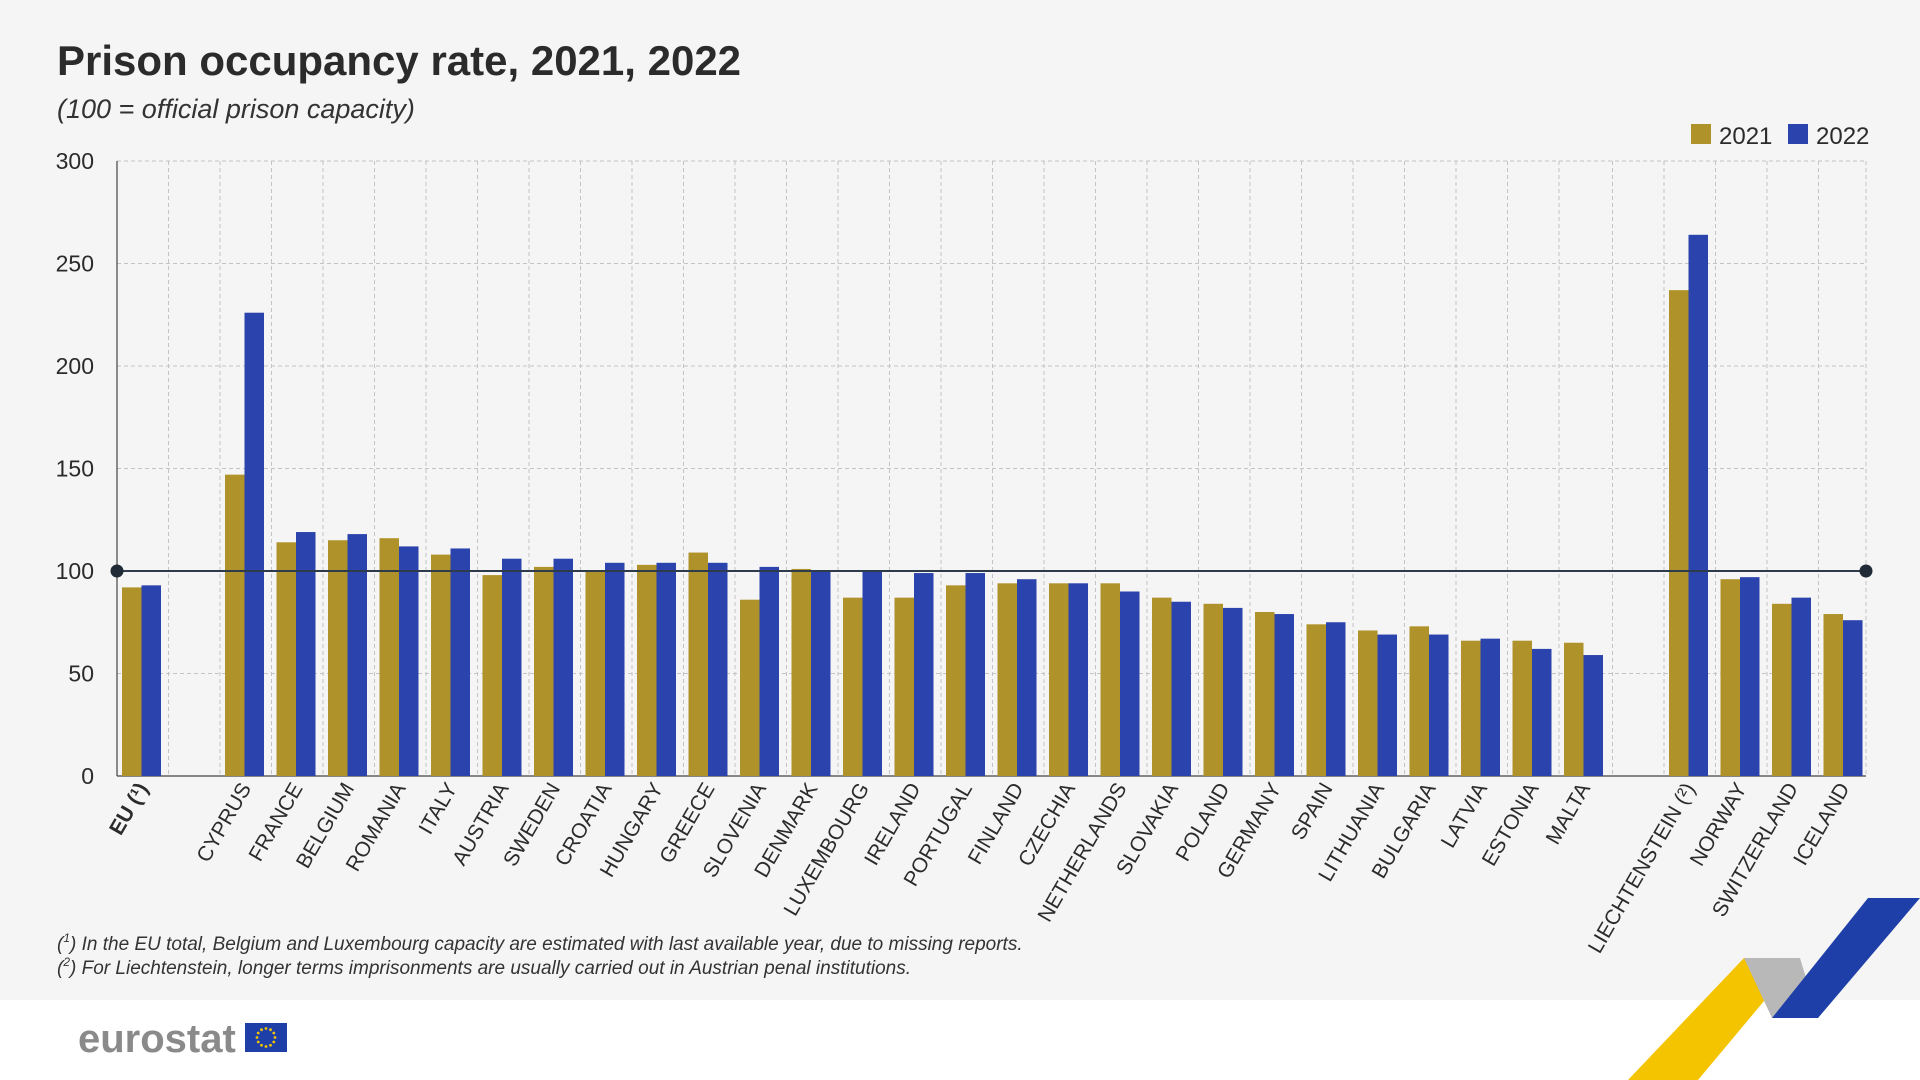  What do you see at coordinates (1745, 136) in the screenshot?
I see `legend-label-2021: 2021` at bounding box center [1745, 136].